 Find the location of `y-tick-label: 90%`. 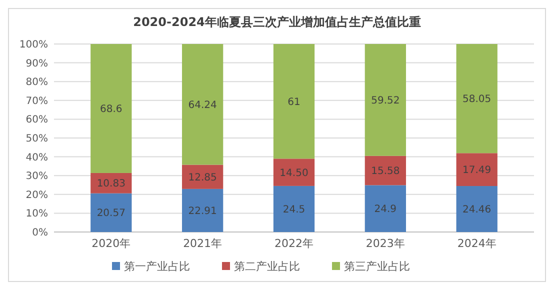

y-tick-label: 90% is located at coordinates (37, 64).